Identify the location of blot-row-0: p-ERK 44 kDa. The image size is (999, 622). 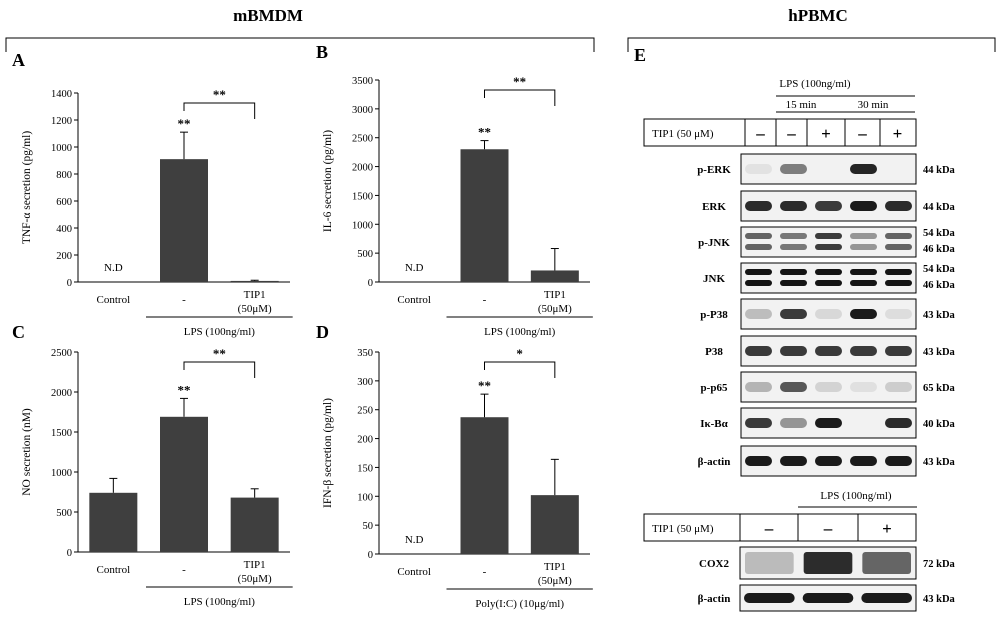
(826, 169).